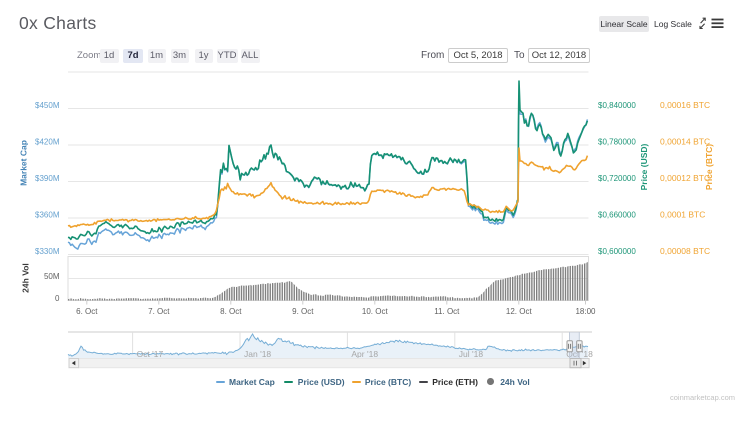 This screenshot has width=750, height=422. What do you see at coordinates (26, 278) in the screenshot?
I see `svg-text: 24h Vol` at bounding box center [26, 278].